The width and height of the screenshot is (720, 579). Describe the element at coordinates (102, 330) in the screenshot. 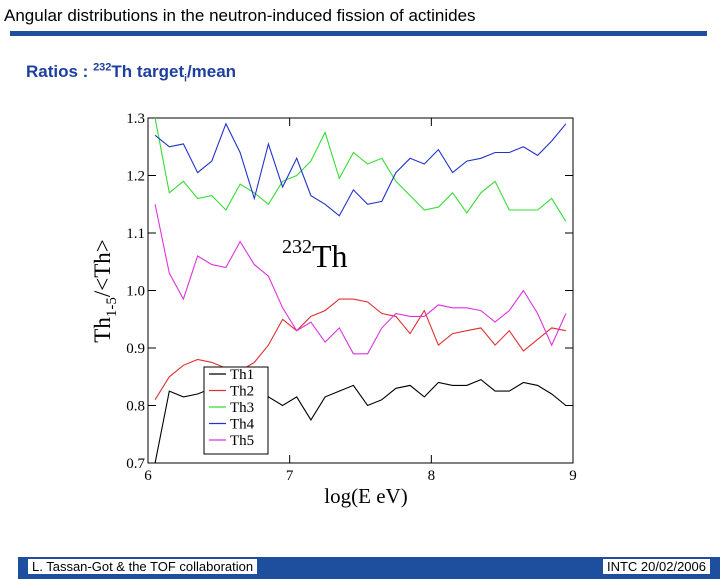

I see `y-axis-label-main: Th` at that location.